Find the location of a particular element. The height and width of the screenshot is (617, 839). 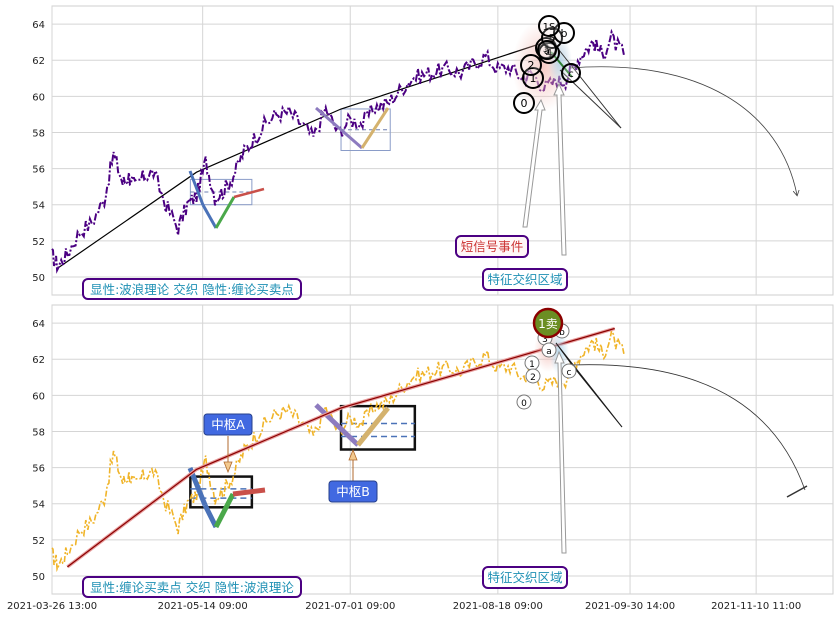

wave-label-1: 1 is located at coordinates (532, 363).